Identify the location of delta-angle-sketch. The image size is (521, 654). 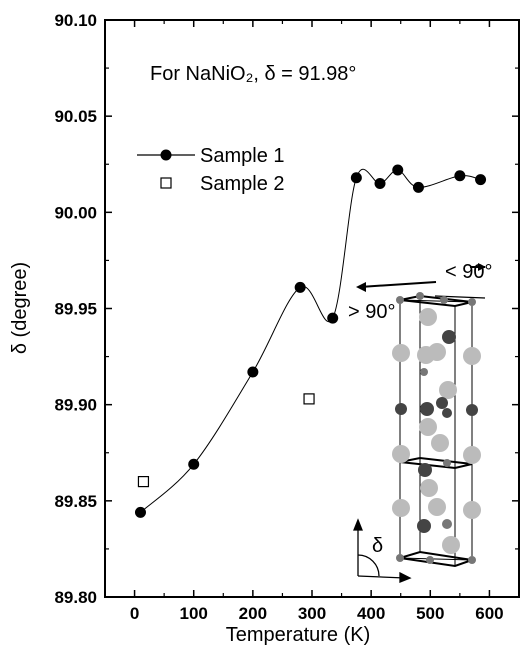
(382, 550).